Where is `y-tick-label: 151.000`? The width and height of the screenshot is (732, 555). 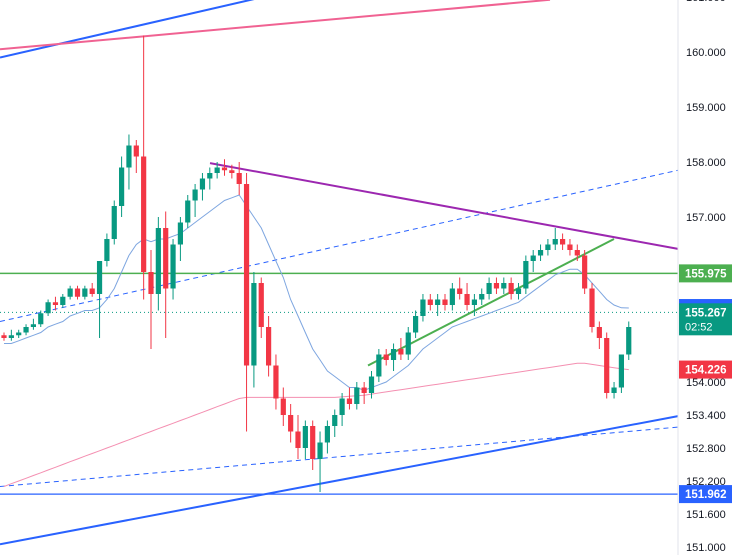
y-tick-label: 151.000 is located at coordinates (706, 548).